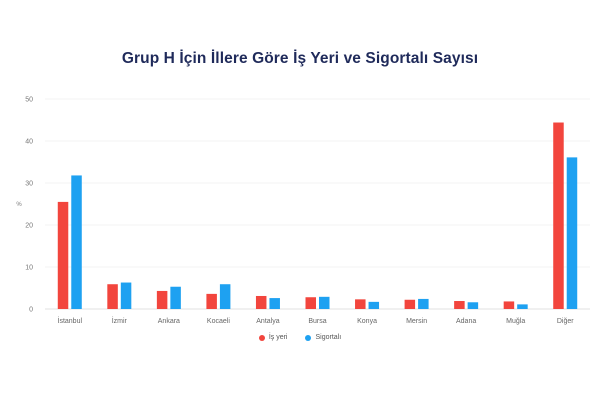 The image size is (600, 400). What do you see at coordinates (308, 337) in the screenshot?
I see `legend-swatch-sigortali` at bounding box center [308, 337].